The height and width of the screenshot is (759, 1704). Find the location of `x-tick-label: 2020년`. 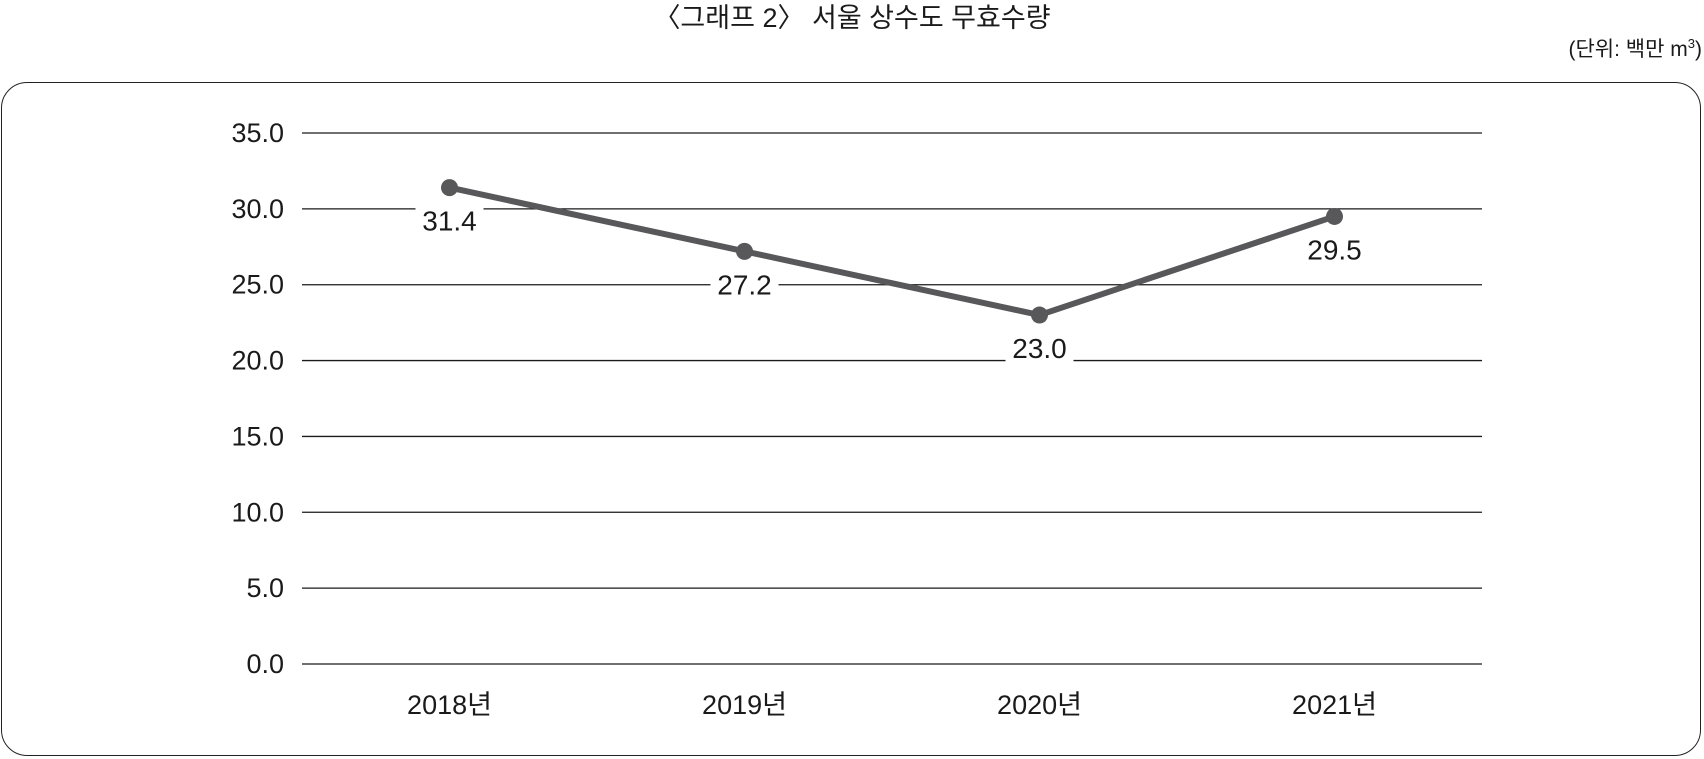

x-tick-label: 2020년 is located at coordinates (1039, 705).